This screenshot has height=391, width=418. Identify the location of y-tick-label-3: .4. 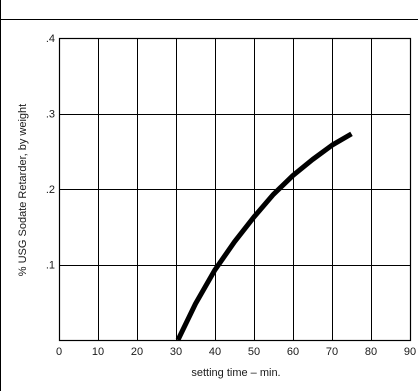
(50, 39).